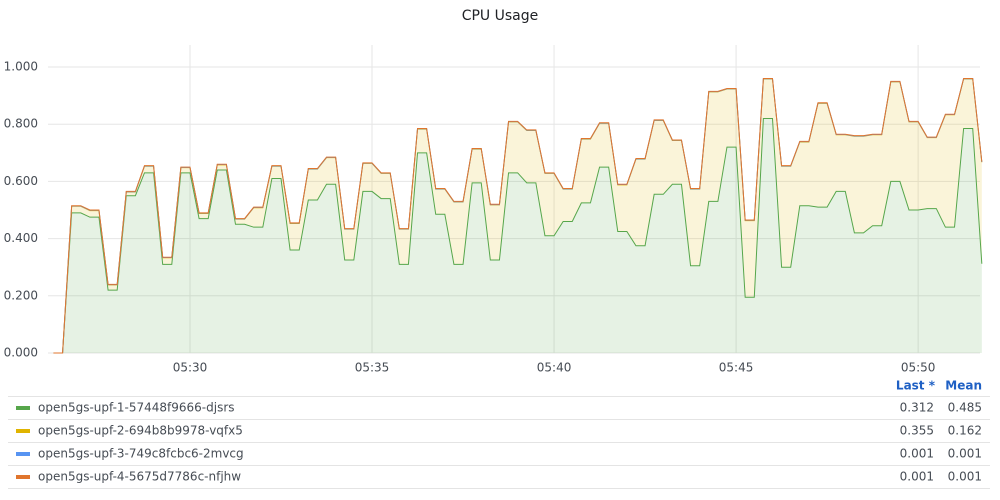  What do you see at coordinates (916, 386) in the screenshot?
I see `legend-header: Last *` at bounding box center [916, 386].